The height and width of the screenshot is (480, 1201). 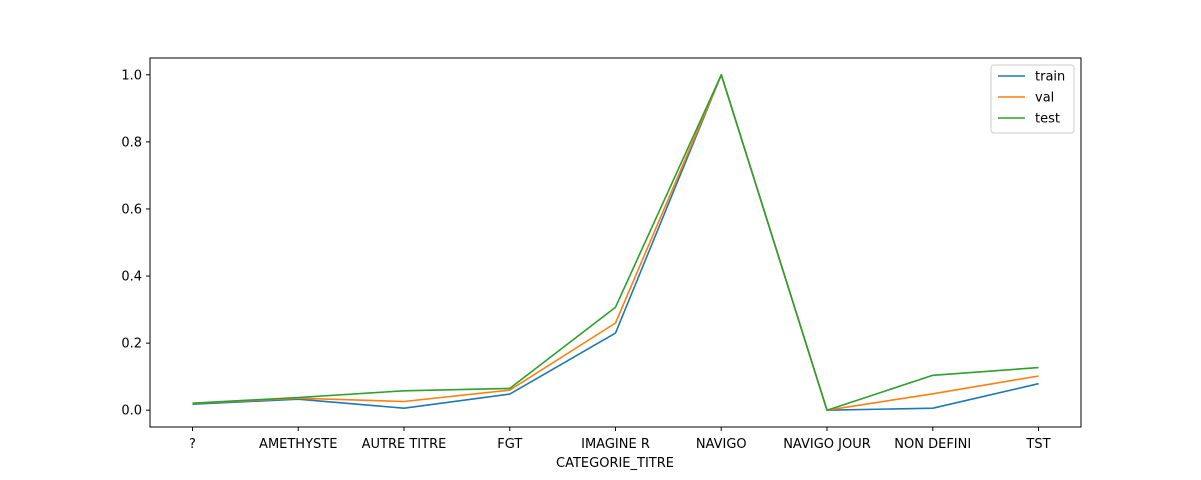 I want to click on legend-box, so click(x=1032, y=99).